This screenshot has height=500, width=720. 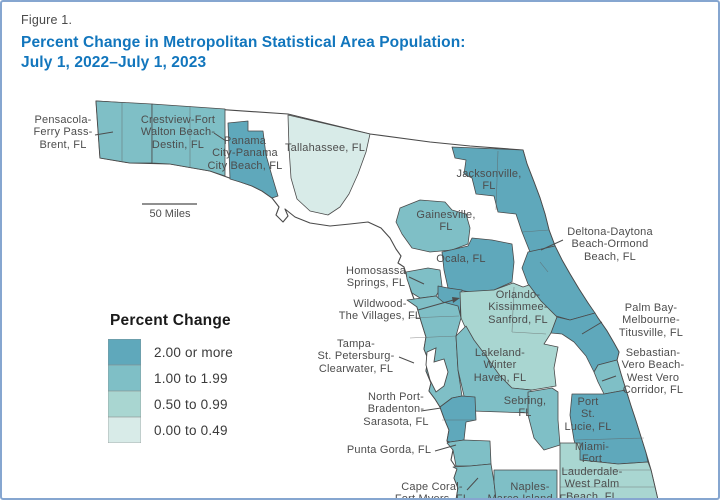 What do you see at coordinates (191, 404) in the screenshot?
I see `legend-item-label: 0.50 to 0.99` at bounding box center [191, 404].